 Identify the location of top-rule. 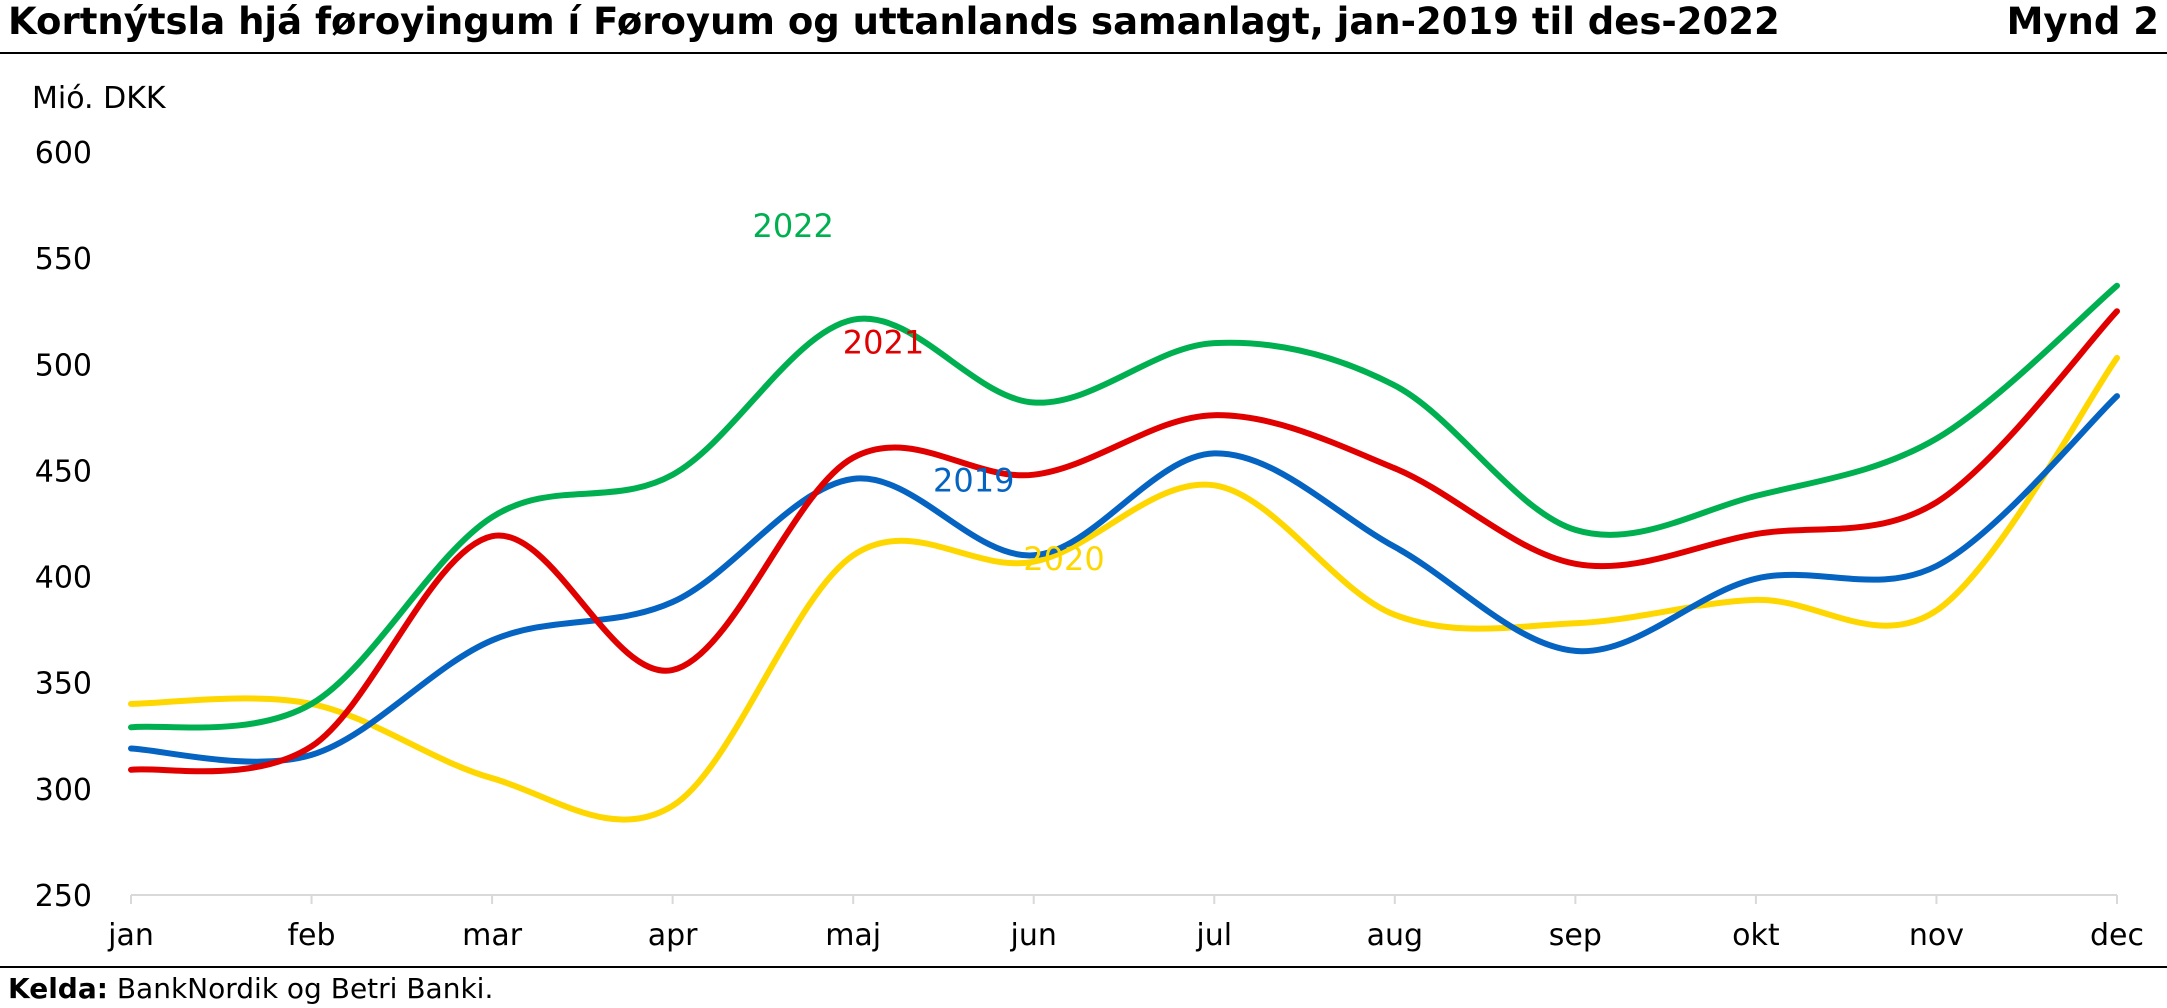
(1083, 53).